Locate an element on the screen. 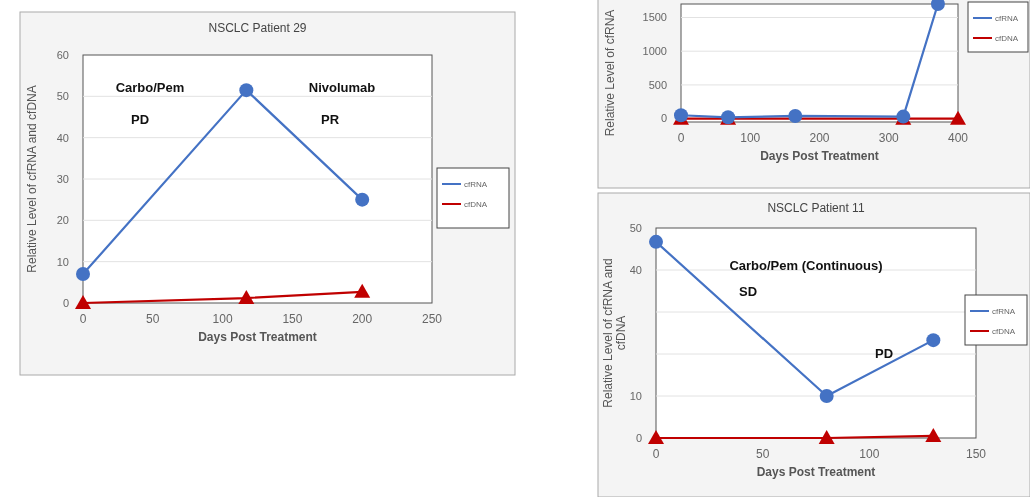 This screenshot has width=1030, height=497. y-axis-title: Relative Level of cfRNA is located at coordinates (610, 73).